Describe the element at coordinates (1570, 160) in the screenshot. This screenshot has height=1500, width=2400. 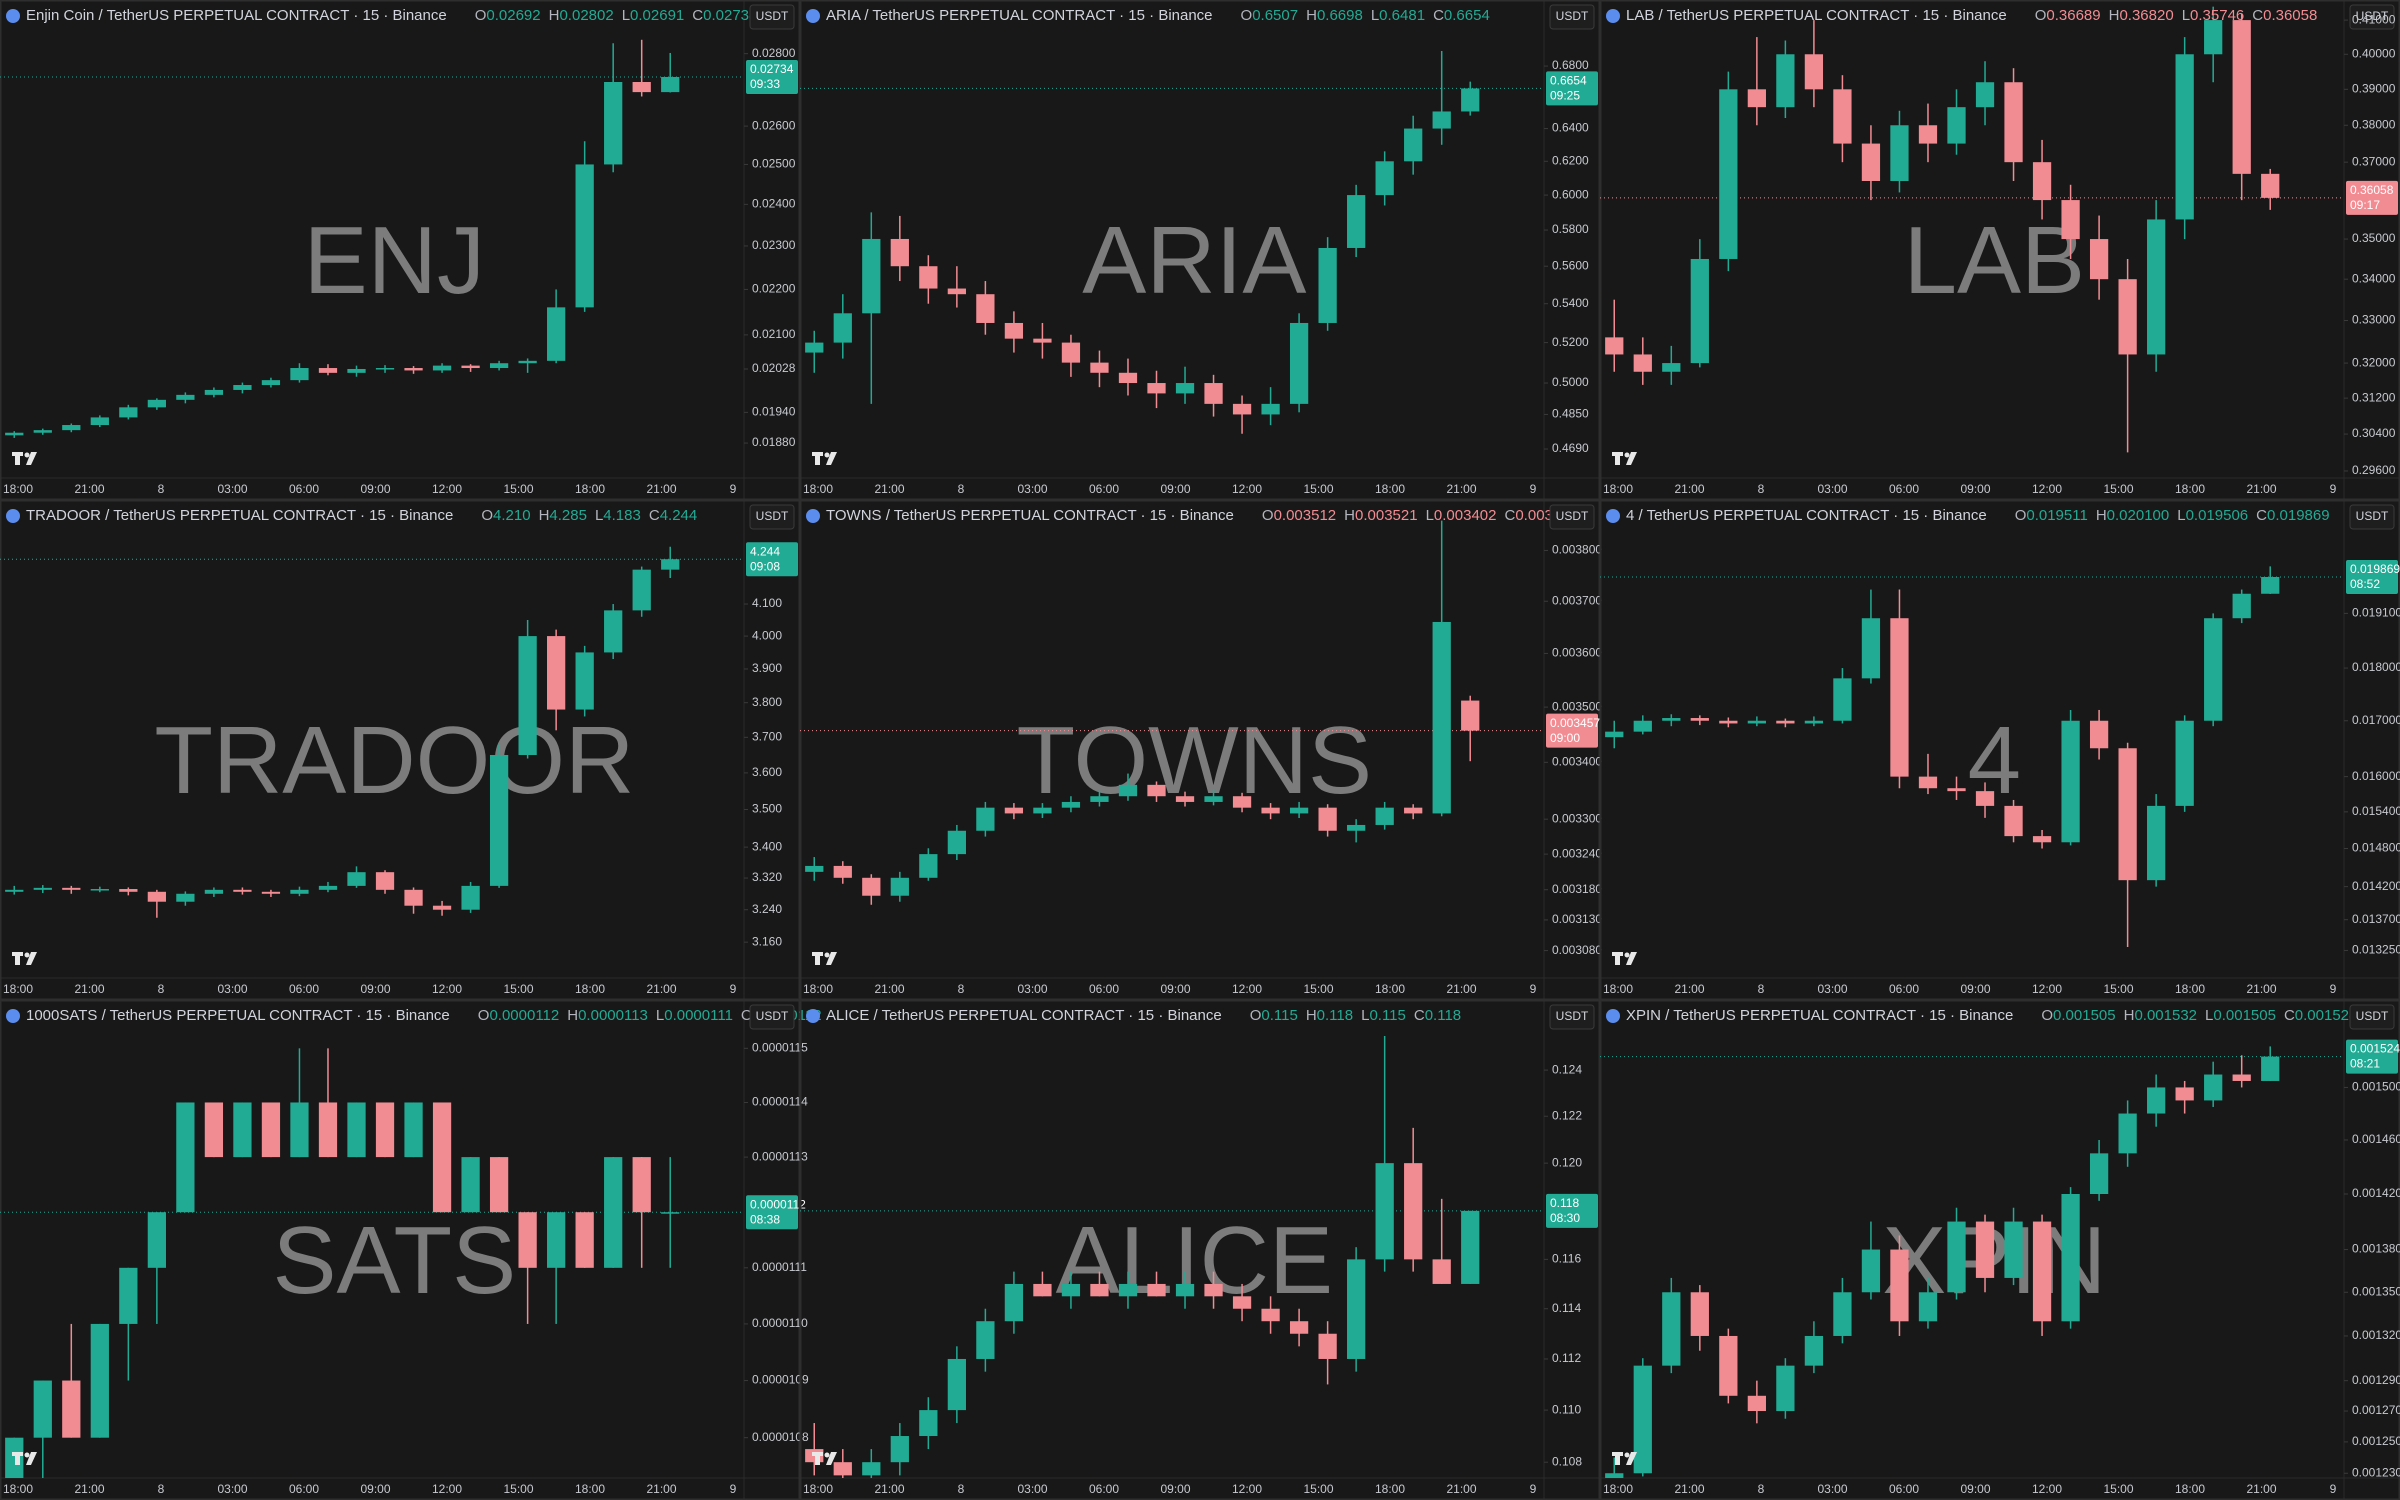
I see `y-tick-label: 0.6200` at that location.